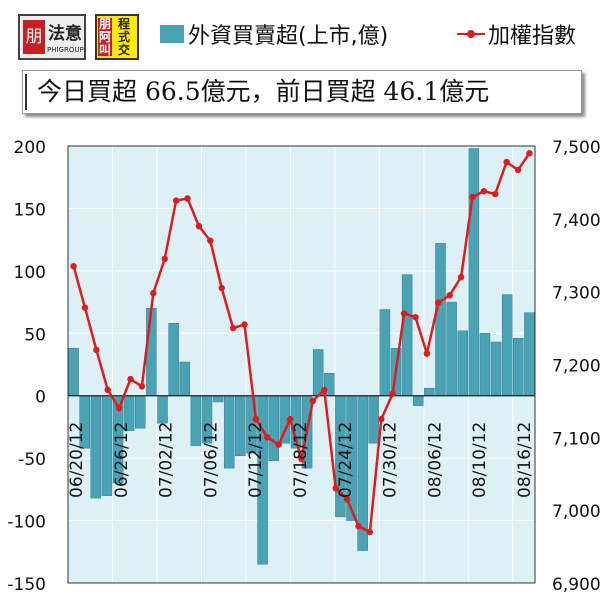  What do you see at coordinates (576, 585) in the screenshot?
I see `y-right-tick-label: 6,900` at bounding box center [576, 585].